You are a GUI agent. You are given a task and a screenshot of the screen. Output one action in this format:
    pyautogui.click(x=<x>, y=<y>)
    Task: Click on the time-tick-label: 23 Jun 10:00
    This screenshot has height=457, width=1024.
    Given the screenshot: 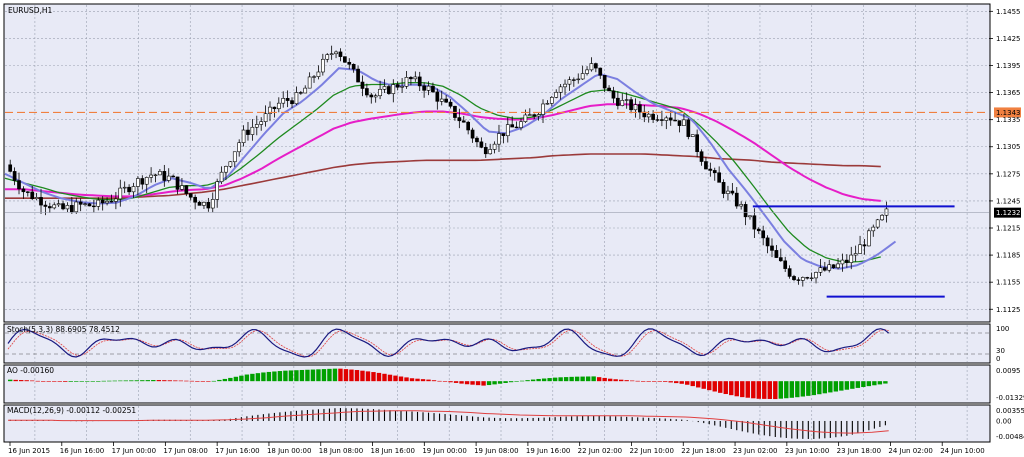 What is the action you would take?
    pyautogui.click(x=807, y=451)
    